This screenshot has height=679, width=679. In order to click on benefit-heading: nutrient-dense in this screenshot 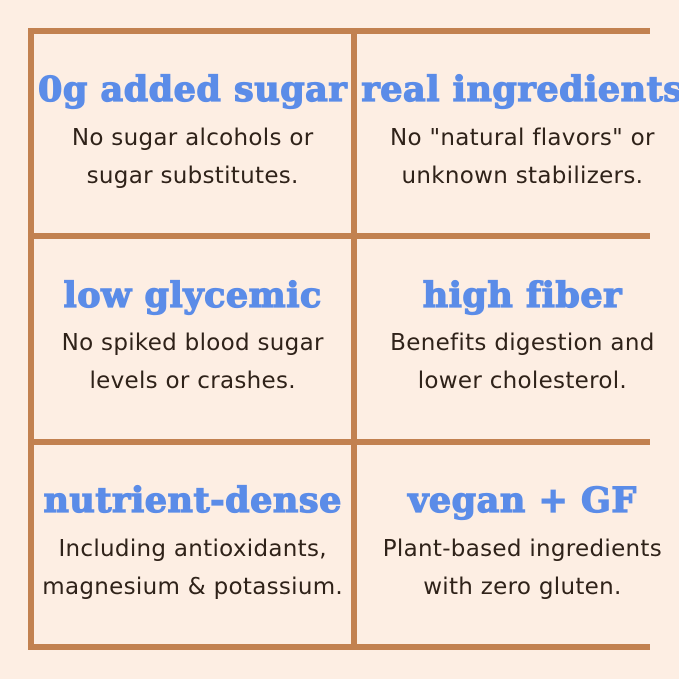, I will do `click(192, 501)`.